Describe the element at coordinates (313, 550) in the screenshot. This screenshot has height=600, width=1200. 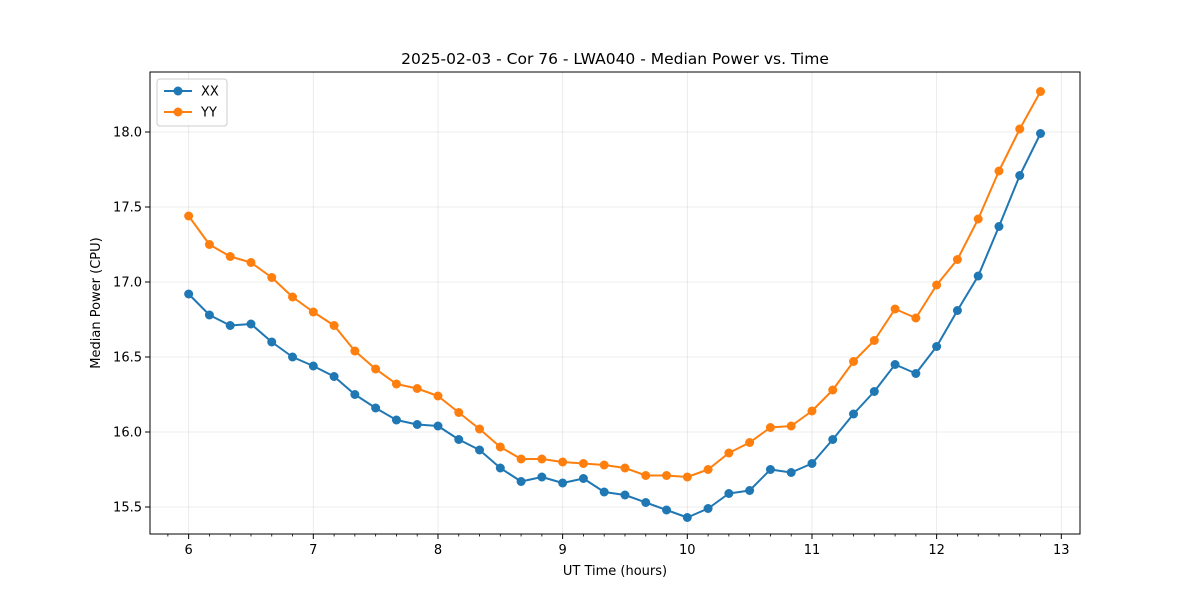
I see `x-tick-label: 7` at that location.